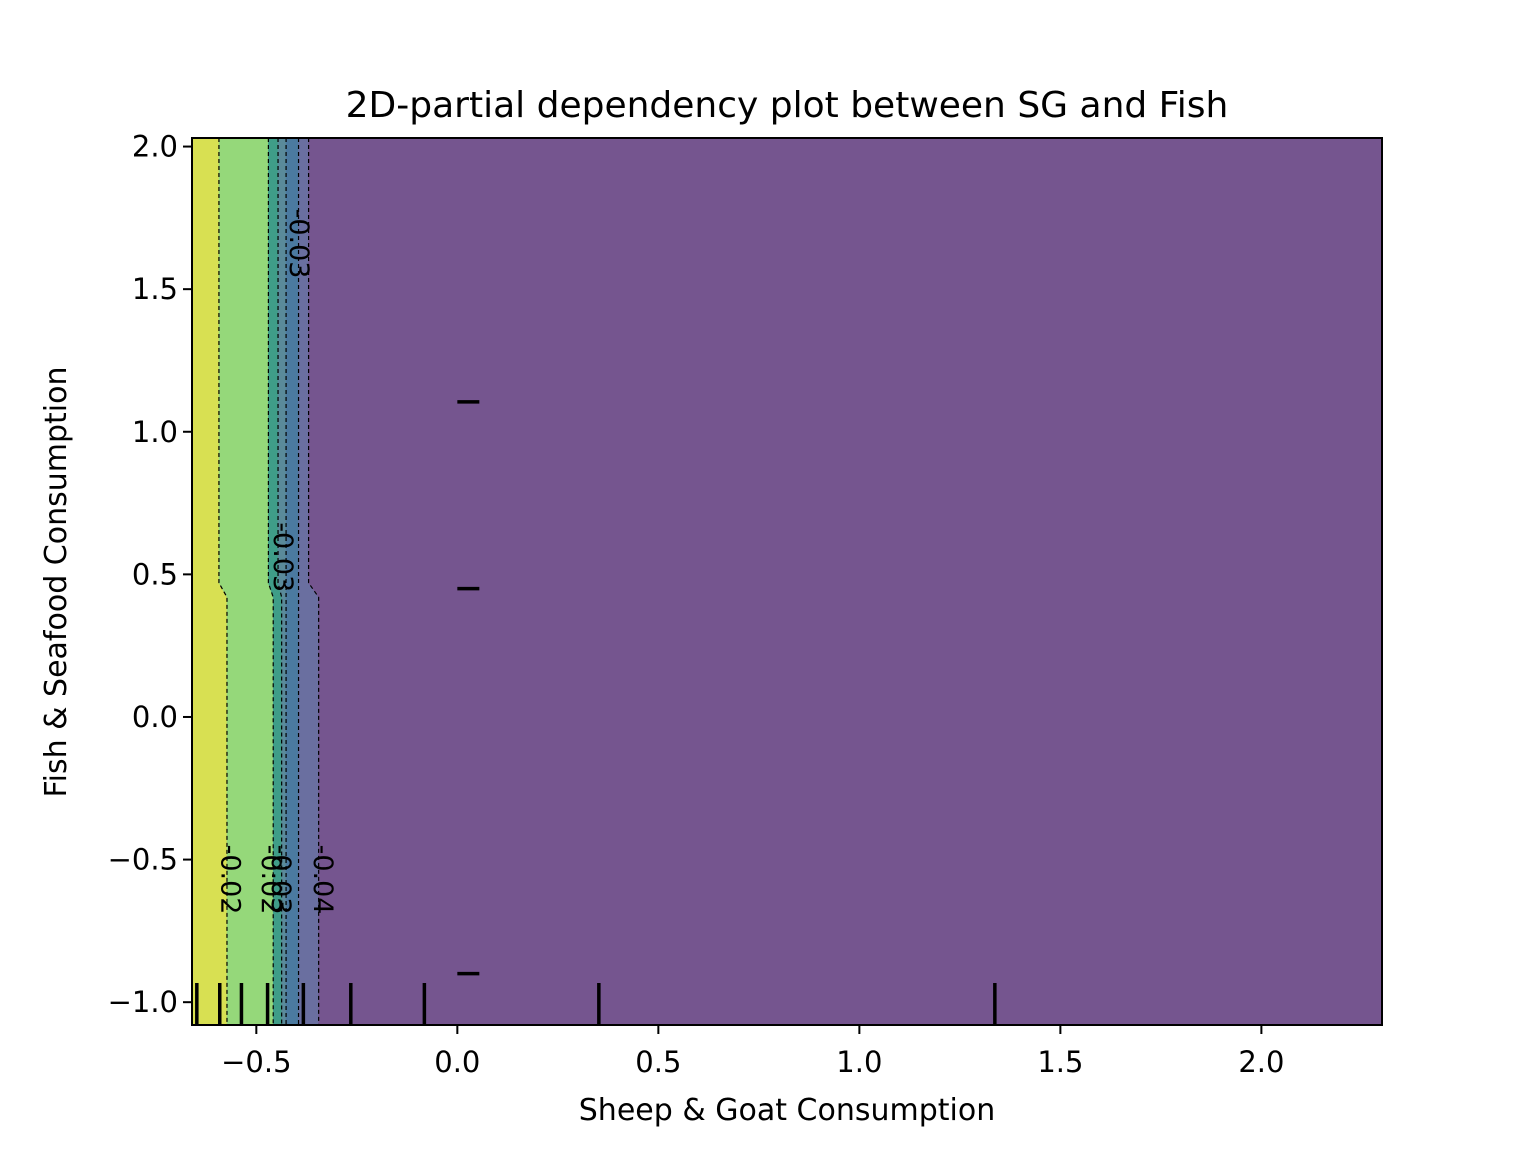 The width and height of the screenshot is (1536, 1152). I want to click on y-tick-label-6: −0.5, so click(143, 860).